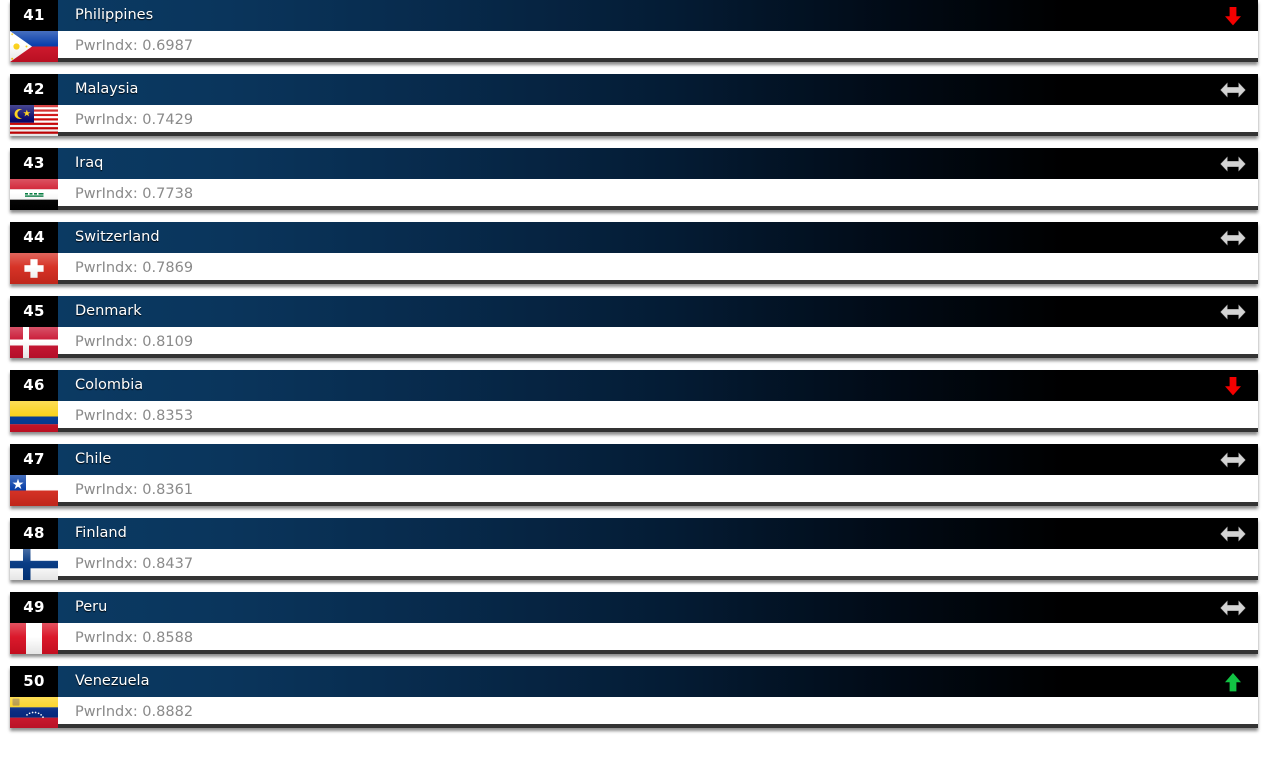 Image resolution: width=1271 pixels, height=761 pixels. Describe the element at coordinates (34, 533) in the screenshot. I see `rank-number: 48` at that location.